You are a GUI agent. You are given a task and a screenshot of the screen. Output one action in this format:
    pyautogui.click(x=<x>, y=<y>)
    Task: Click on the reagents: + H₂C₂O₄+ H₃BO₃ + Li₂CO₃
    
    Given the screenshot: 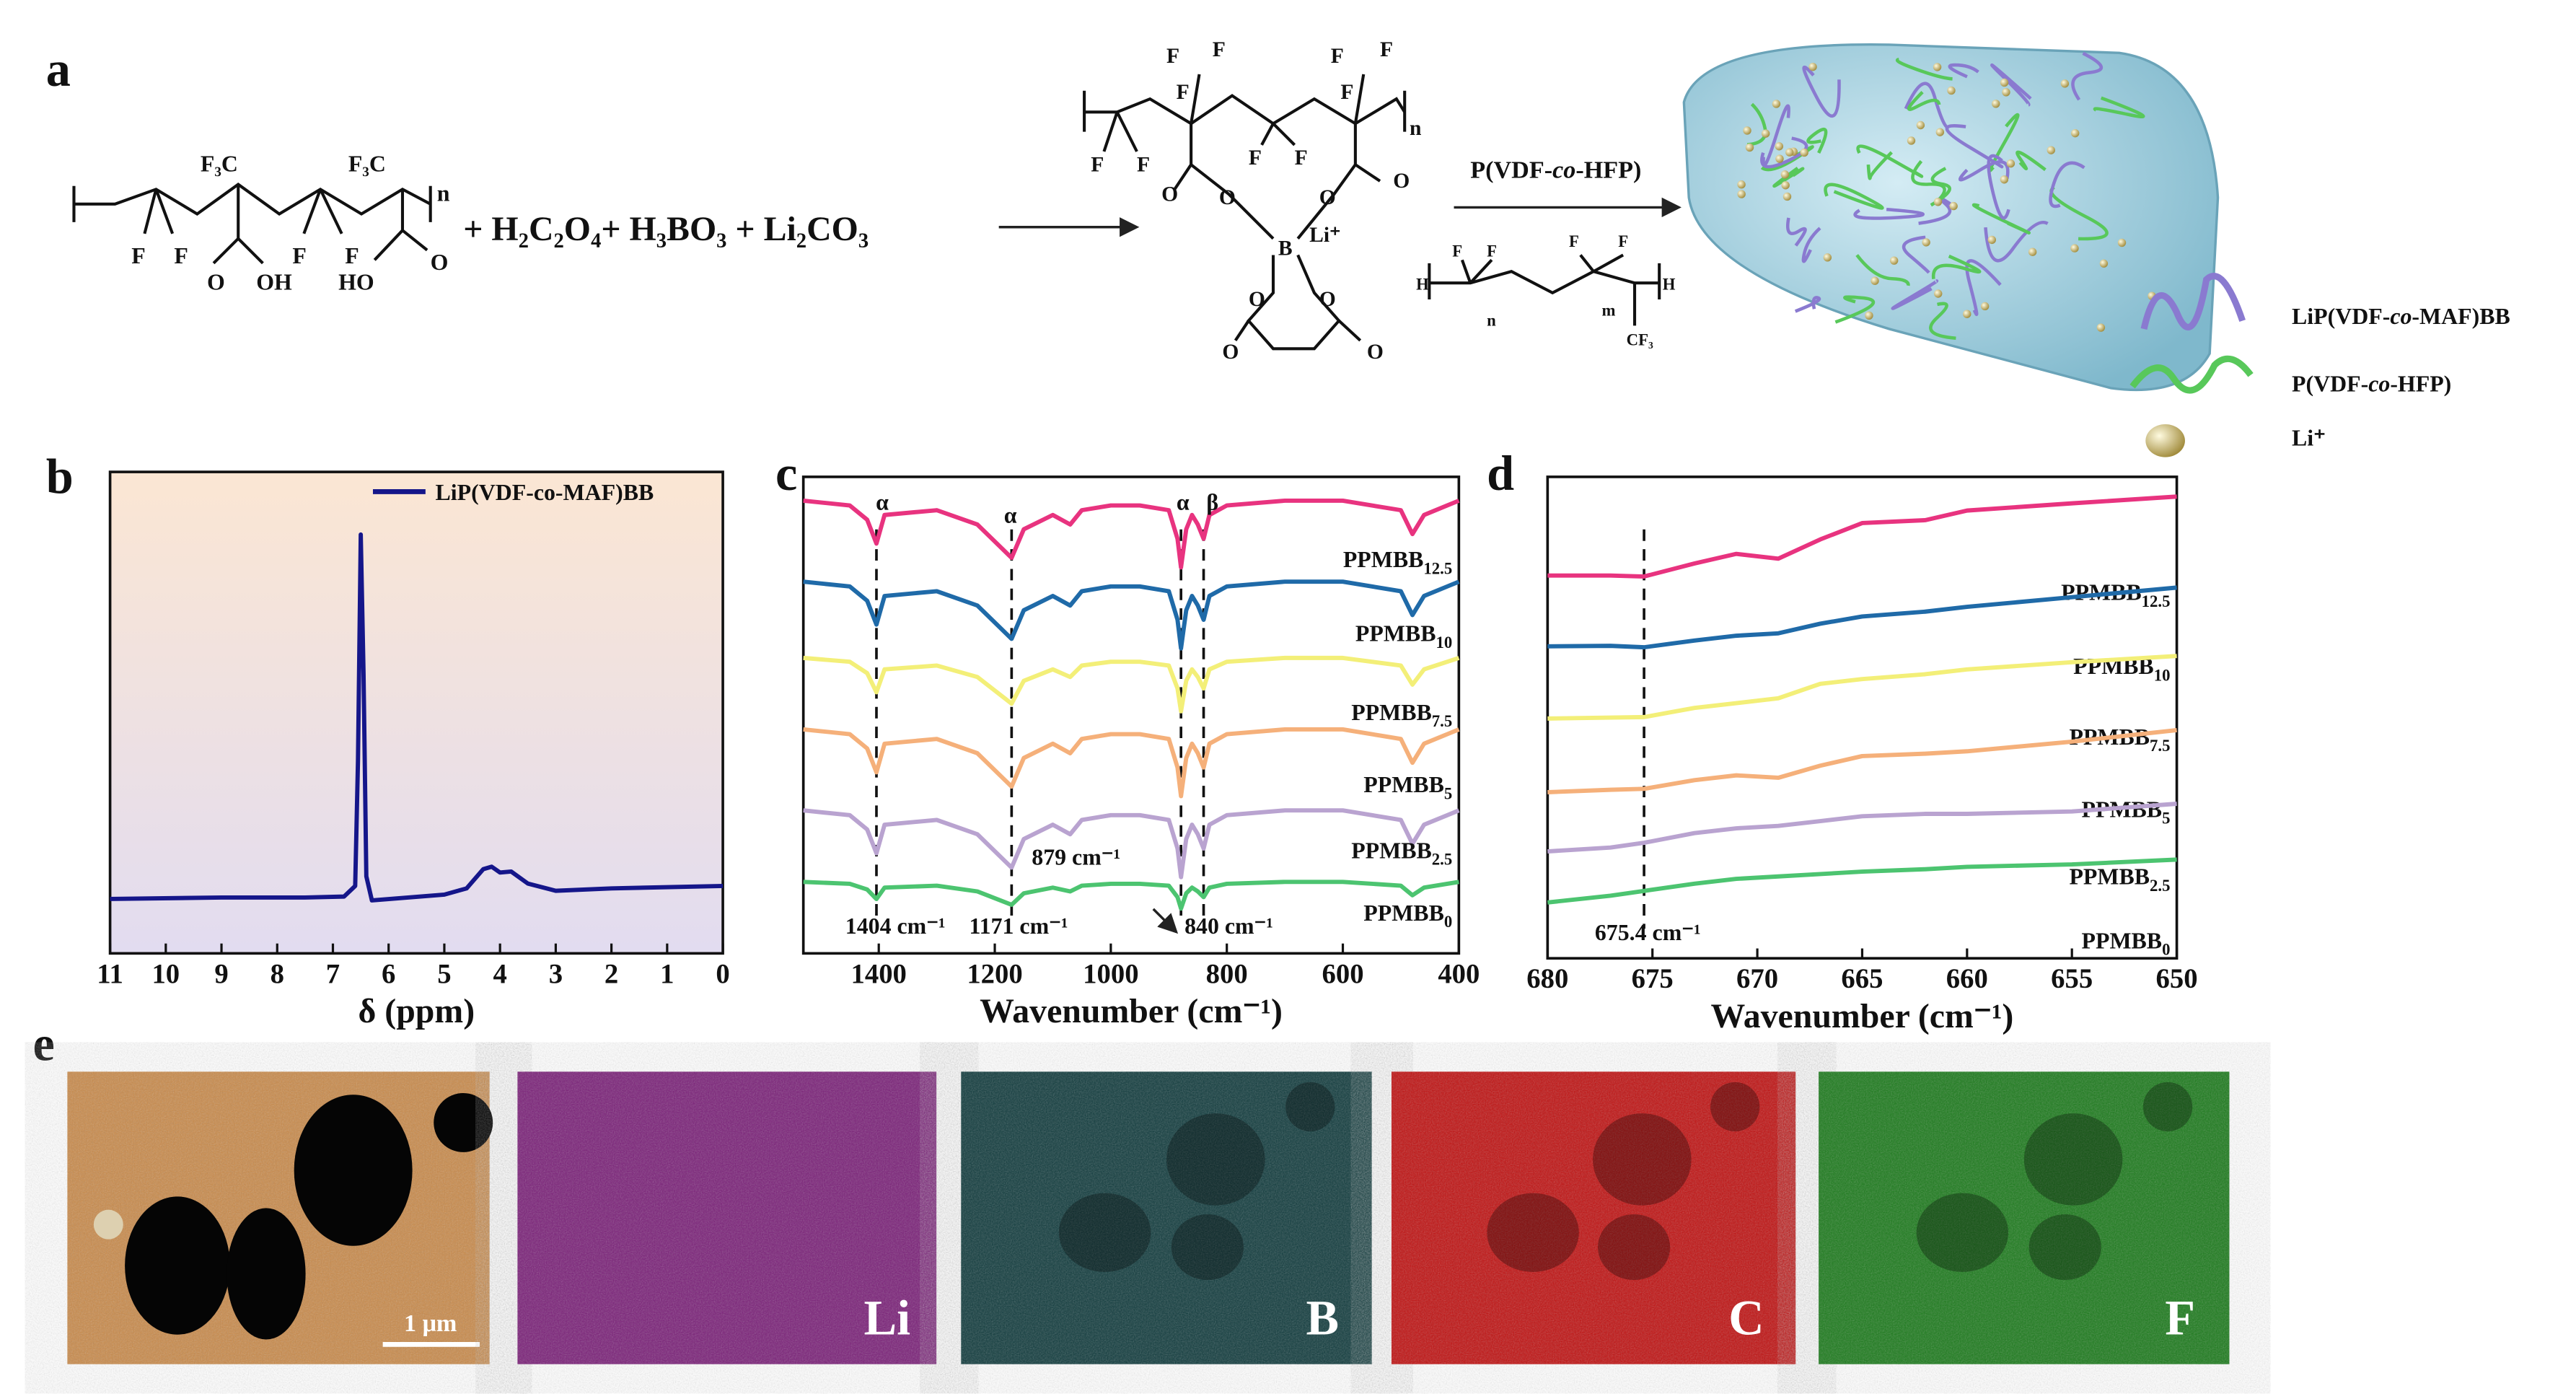 What is the action you would take?
    pyautogui.click(x=666, y=229)
    